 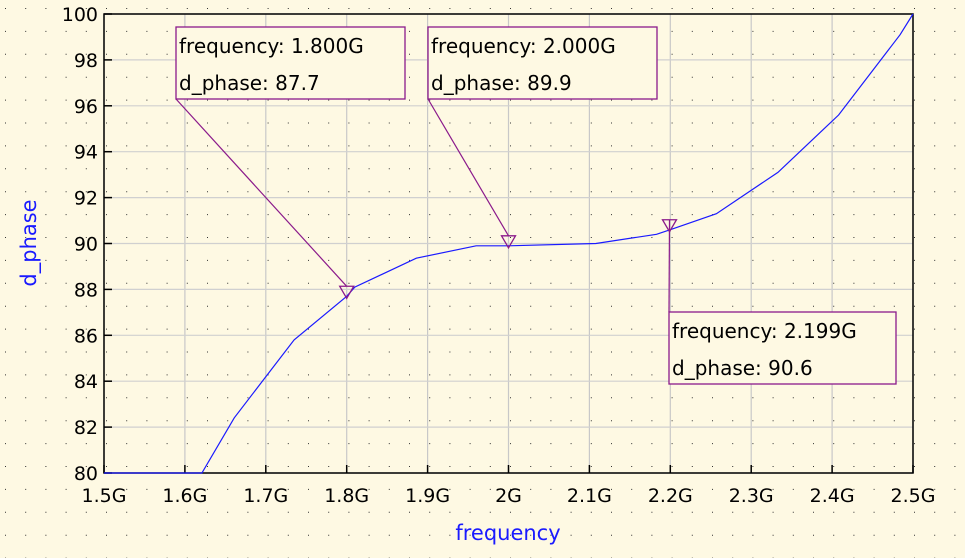 What do you see at coordinates (271, 46) in the screenshot?
I see `marker-frequency-text: frequency: 1.800G` at bounding box center [271, 46].